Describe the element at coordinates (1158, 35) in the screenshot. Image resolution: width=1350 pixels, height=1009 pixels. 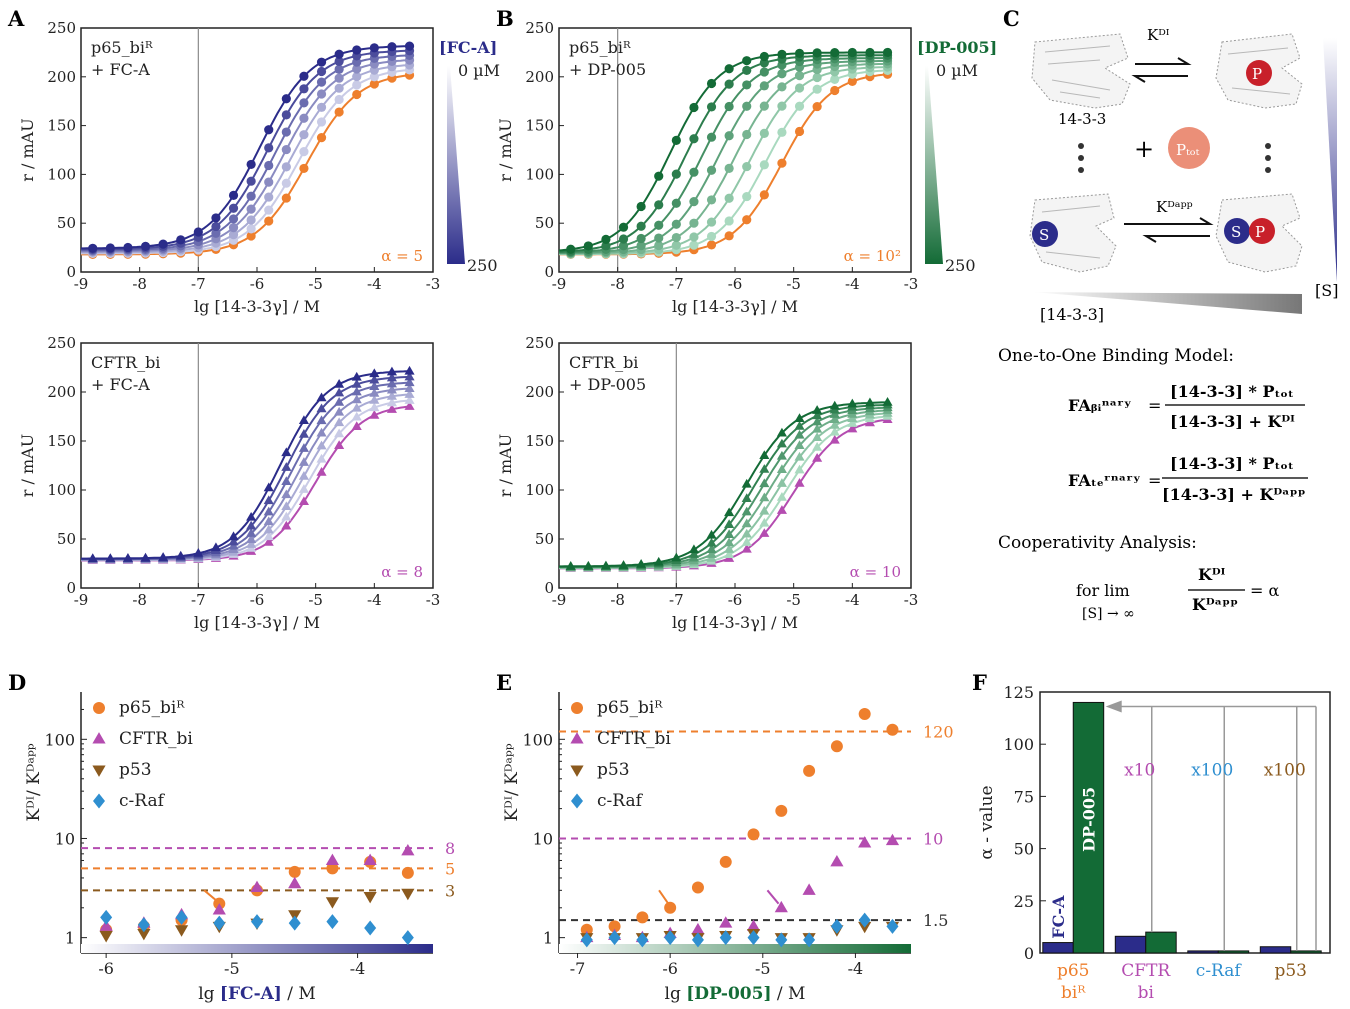
I see `kd1-label: Kᴰᴵ` at that location.